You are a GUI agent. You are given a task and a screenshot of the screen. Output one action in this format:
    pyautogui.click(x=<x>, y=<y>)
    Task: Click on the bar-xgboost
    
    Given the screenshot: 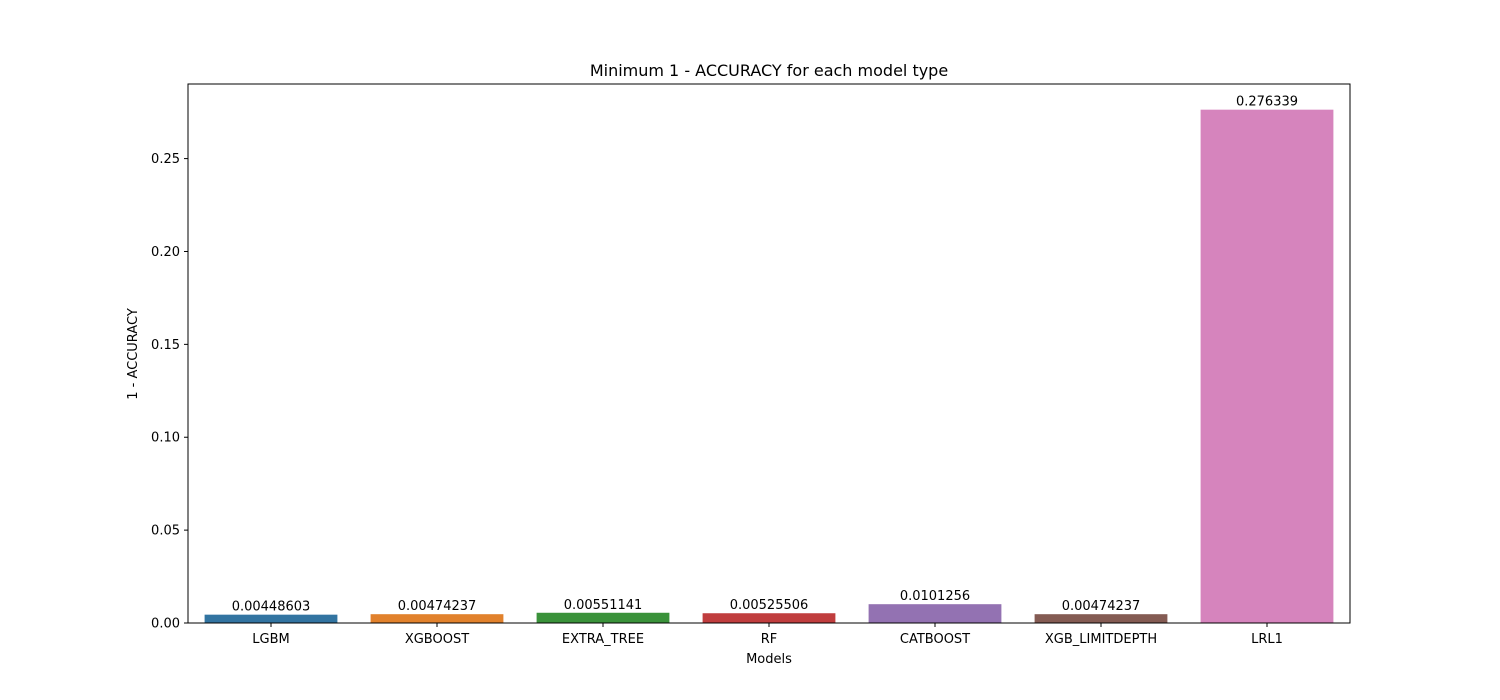 What is the action you would take?
    pyautogui.click(x=437, y=618)
    